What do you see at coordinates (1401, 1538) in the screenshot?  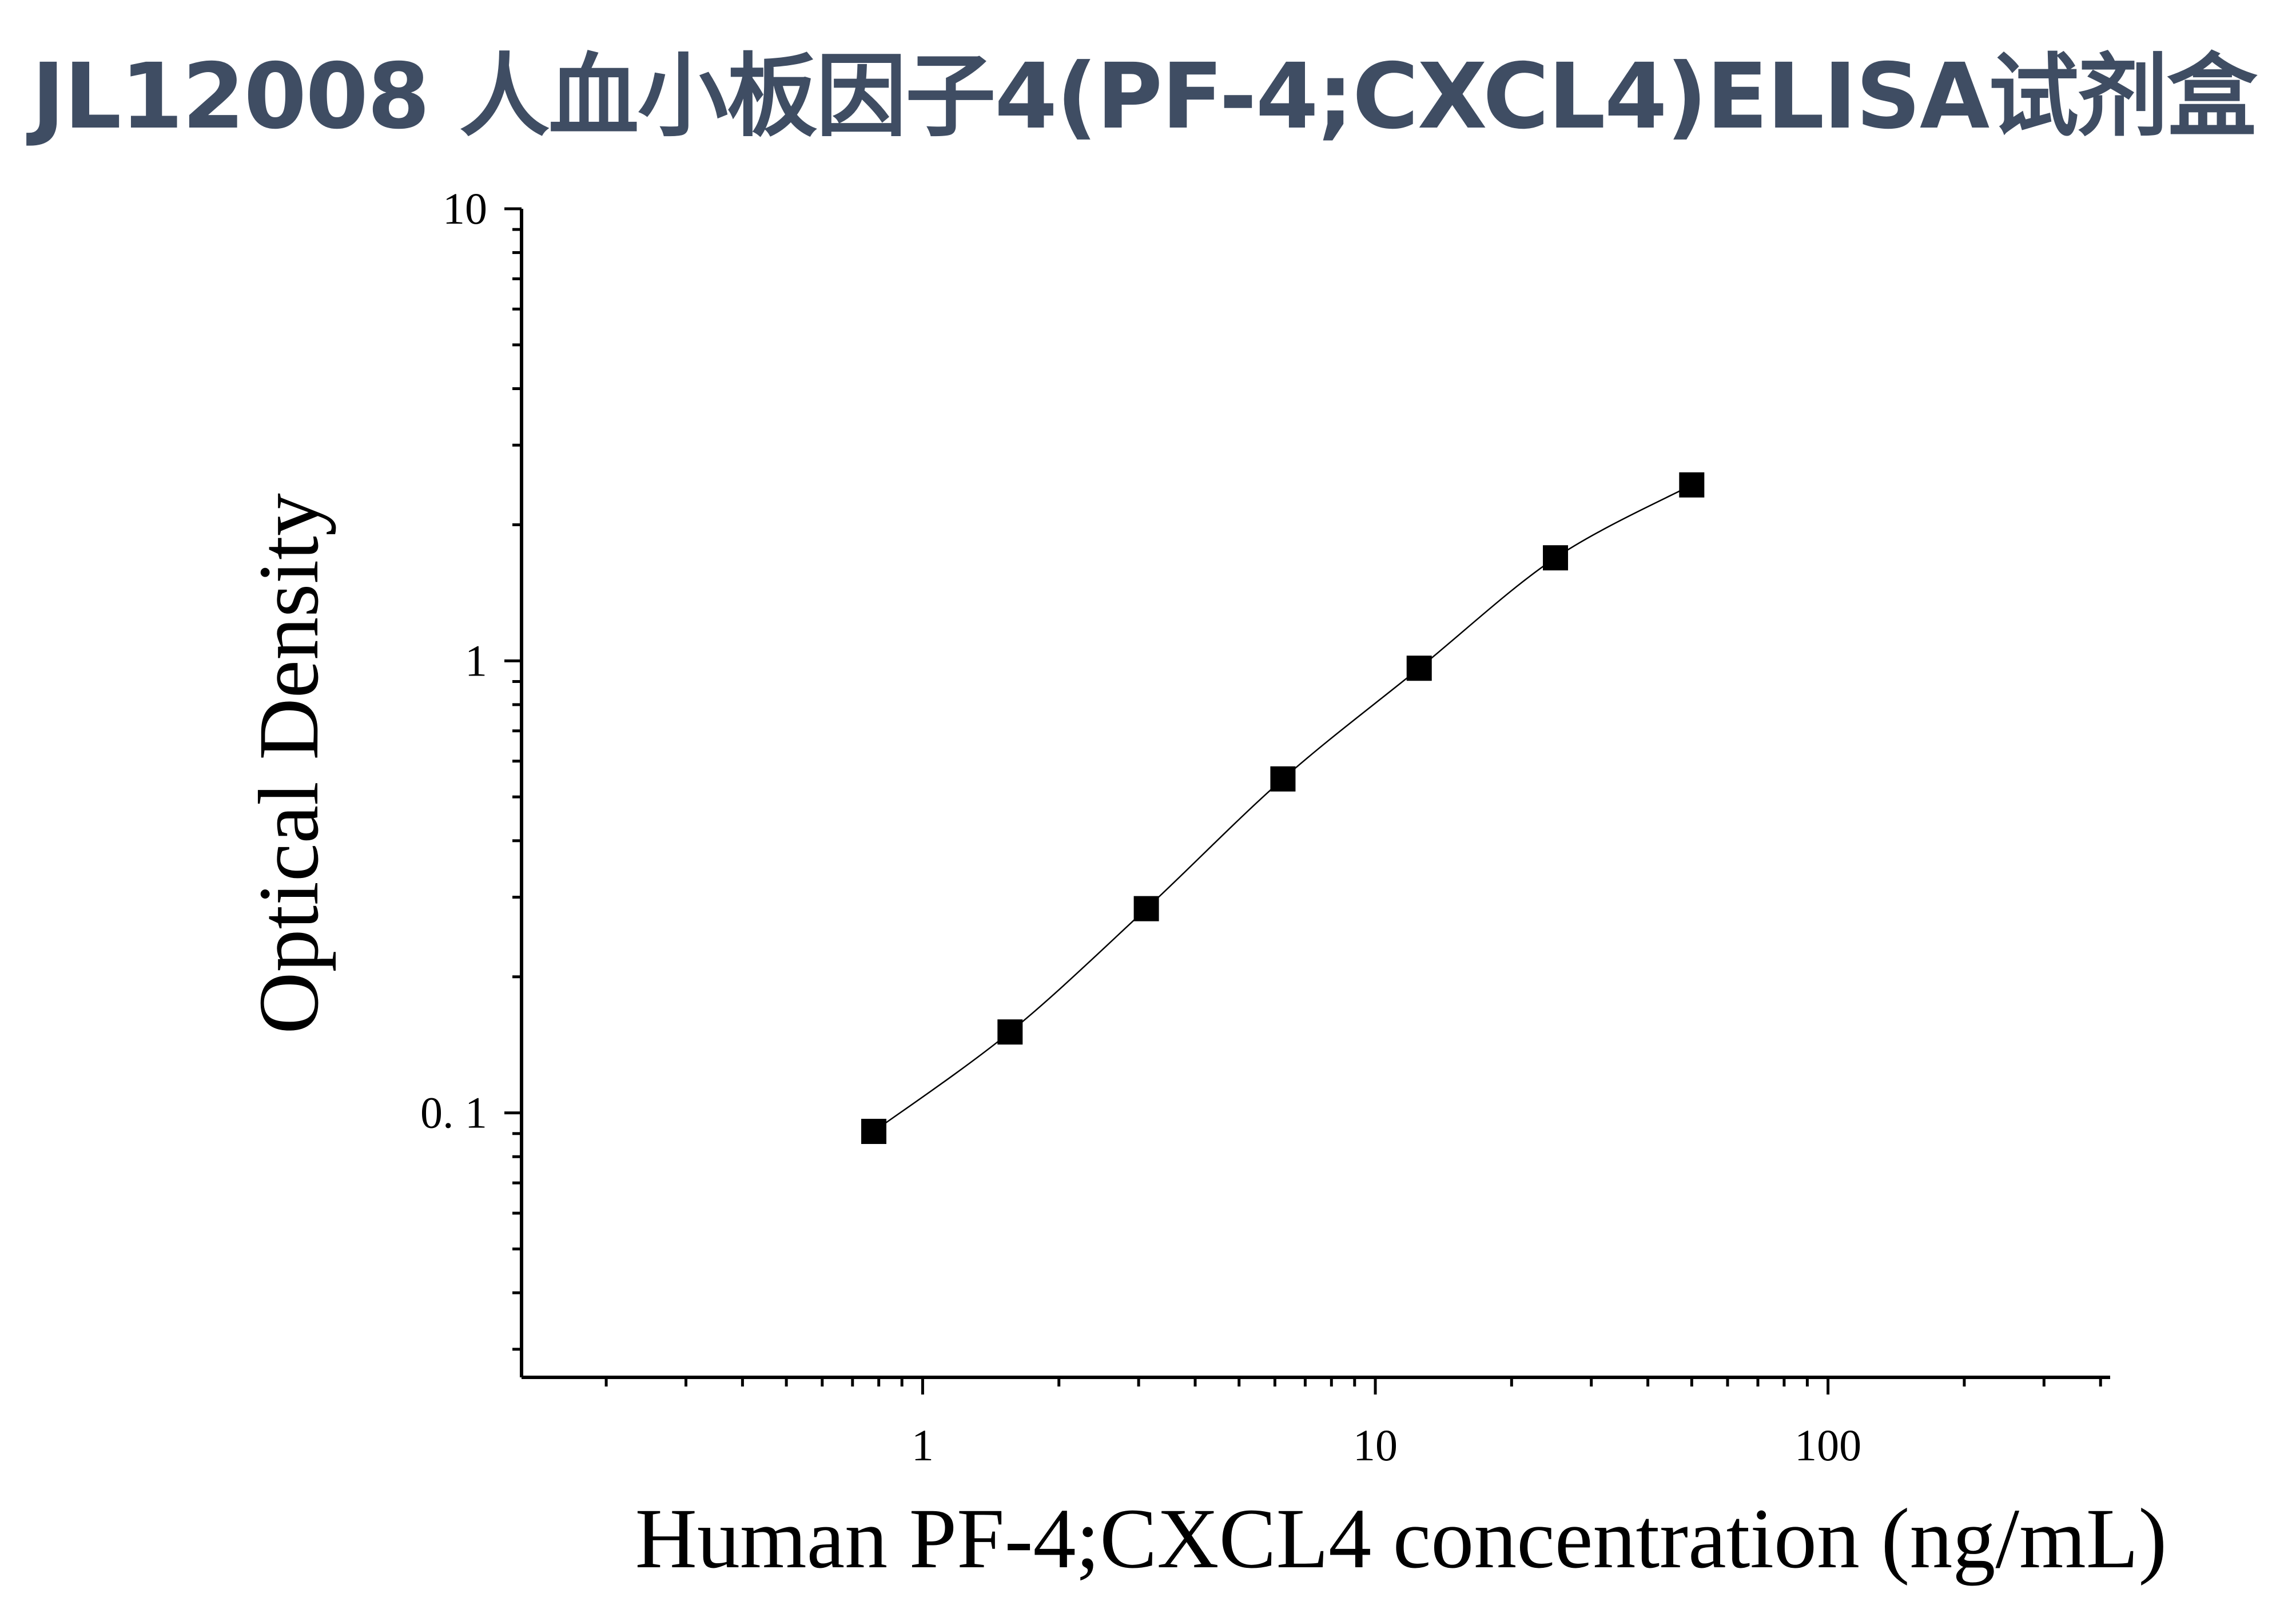 I see `x-axis-label: Human PF-4;CXCL4 concentration (ng/mL)` at bounding box center [1401, 1538].